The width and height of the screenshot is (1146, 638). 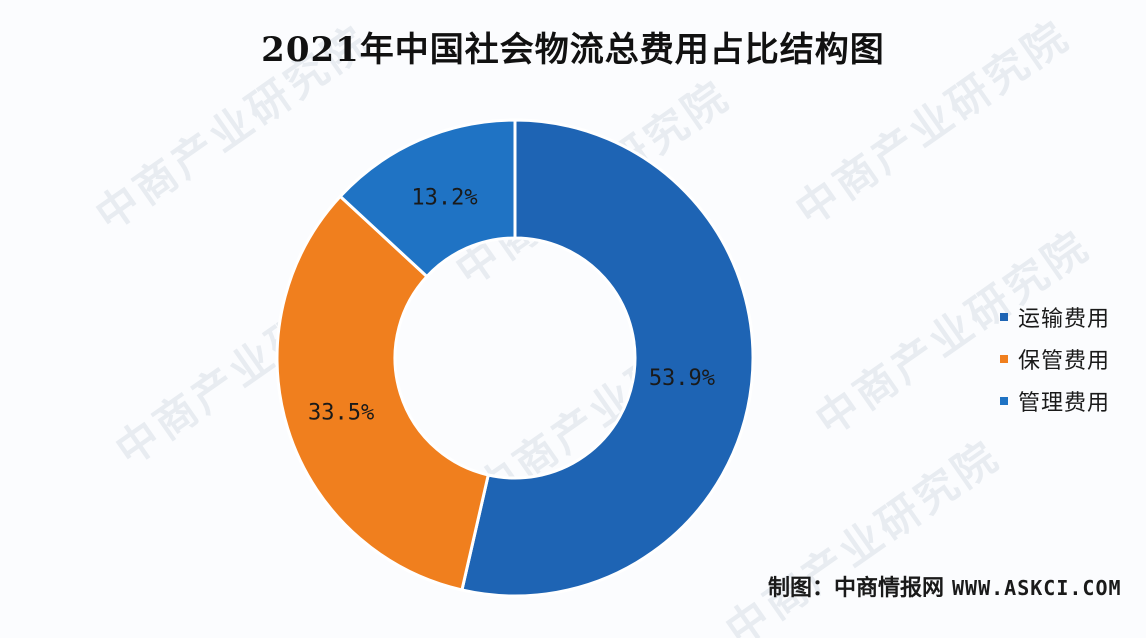 I want to click on legend-label: 保管费用, so click(x=1064, y=361).